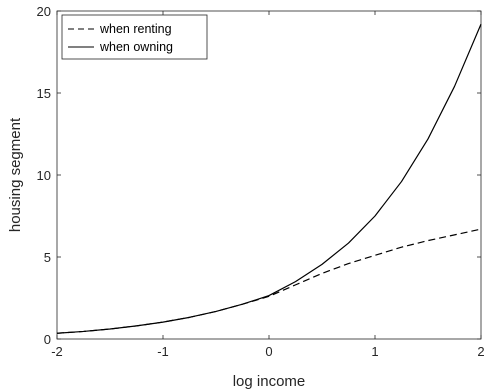  Describe the element at coordinates (480, 351) in the screenshot. I see `x-tick-label: 2` at that location.